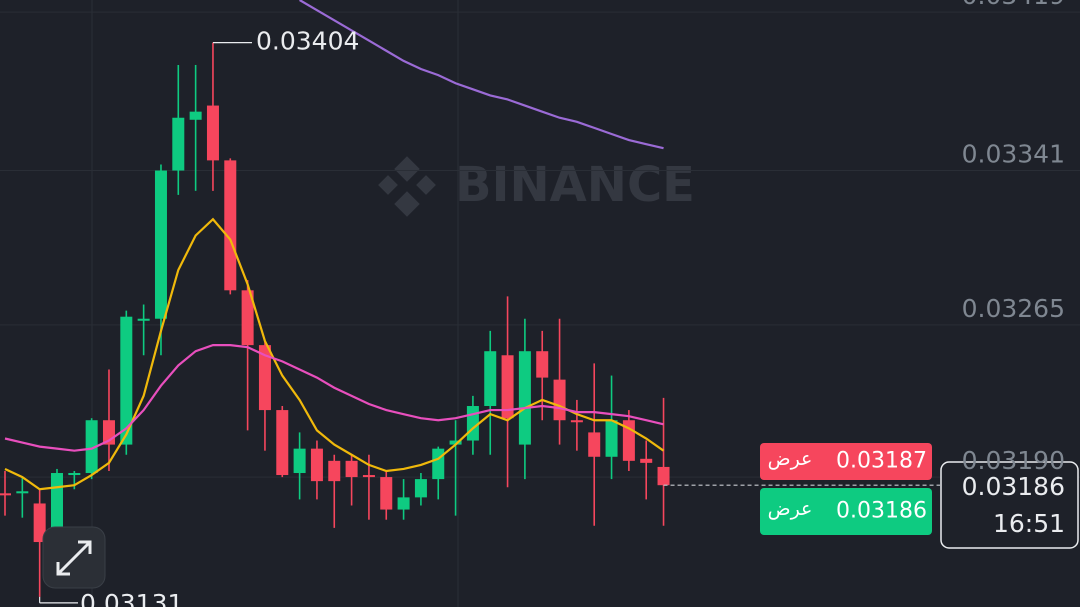 This screenshot has width=1080, height=607. I want to click on expand-icon, so click(74, 558).